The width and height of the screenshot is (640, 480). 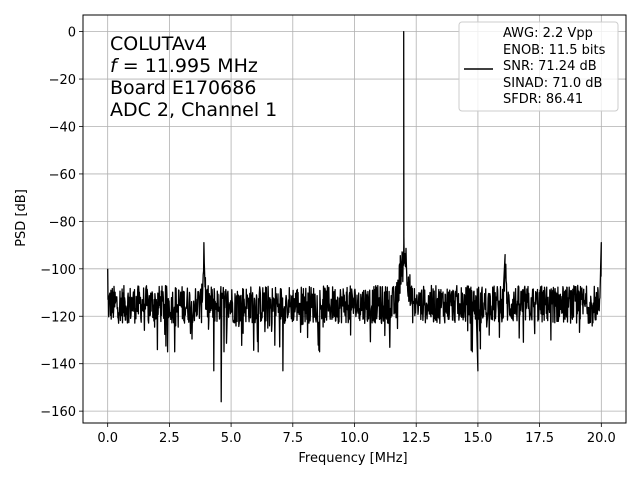 I want to click on y-tick-label: −160, so click(x=58, y=412).